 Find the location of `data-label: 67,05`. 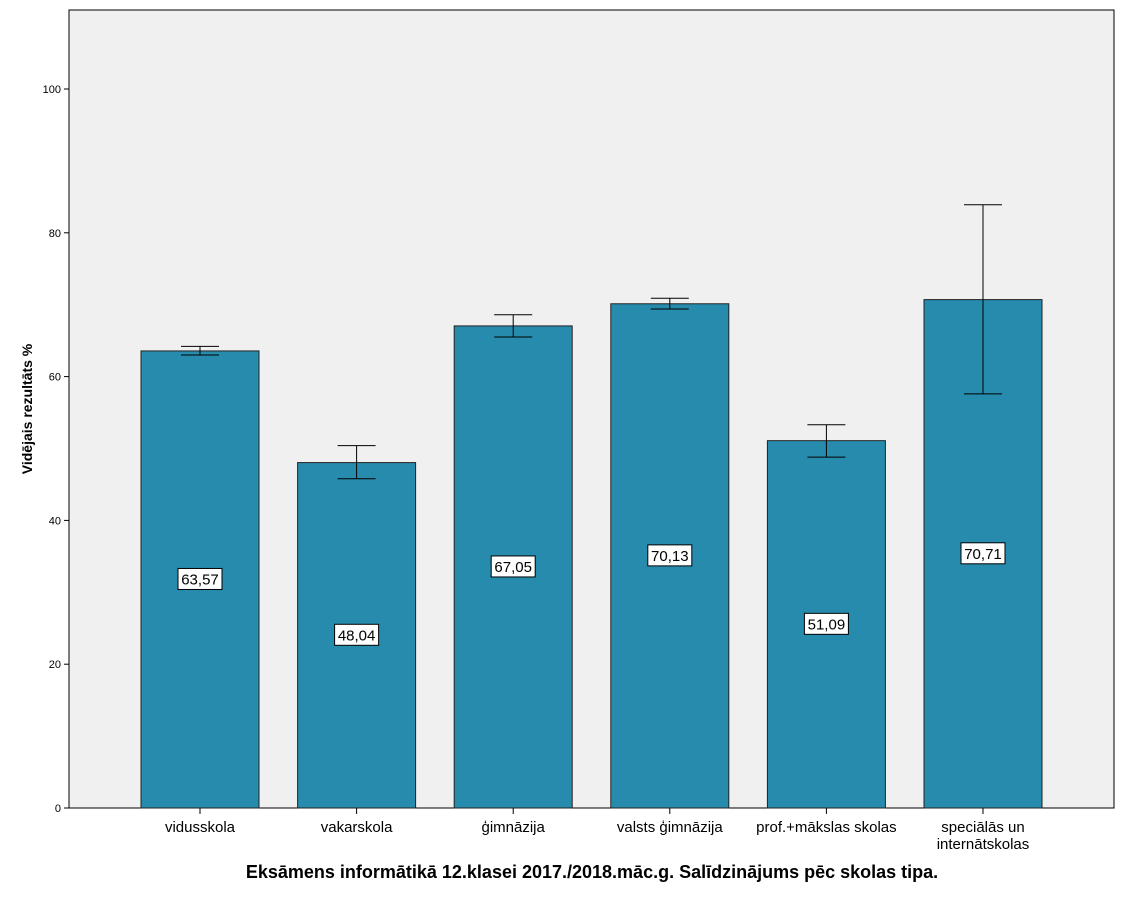

data-label: 67,05 is located at coordinates (513, 567).